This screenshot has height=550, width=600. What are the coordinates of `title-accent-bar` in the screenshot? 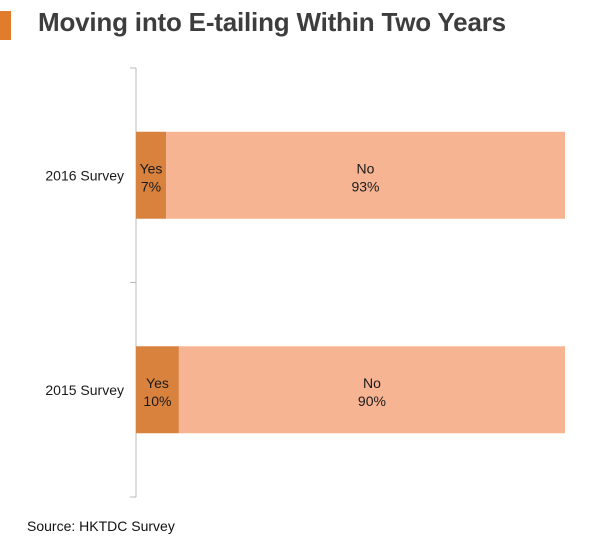 It's located at (5, 25).